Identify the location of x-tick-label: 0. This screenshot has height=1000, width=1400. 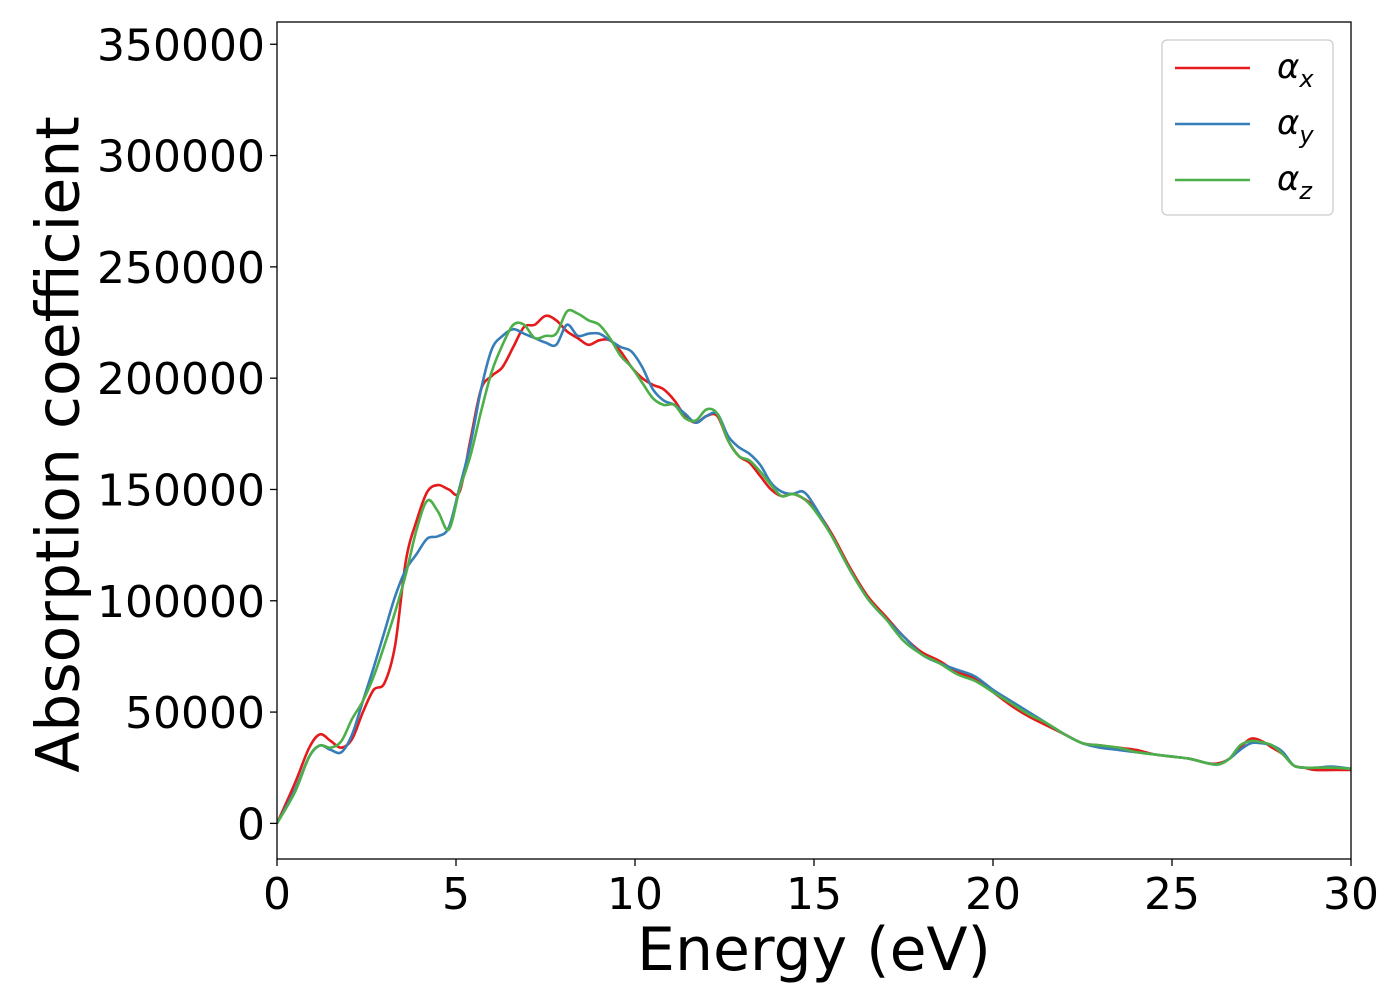
(277, 894).